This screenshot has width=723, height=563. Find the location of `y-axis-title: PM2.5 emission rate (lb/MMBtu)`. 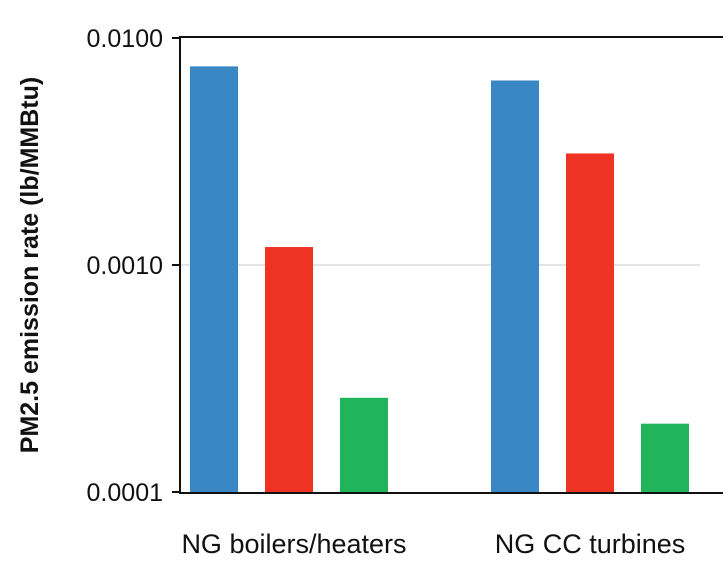

y-axis-title: PM2.5 emission rate (lb/MMBtu) is located at coordinates (30, 265).